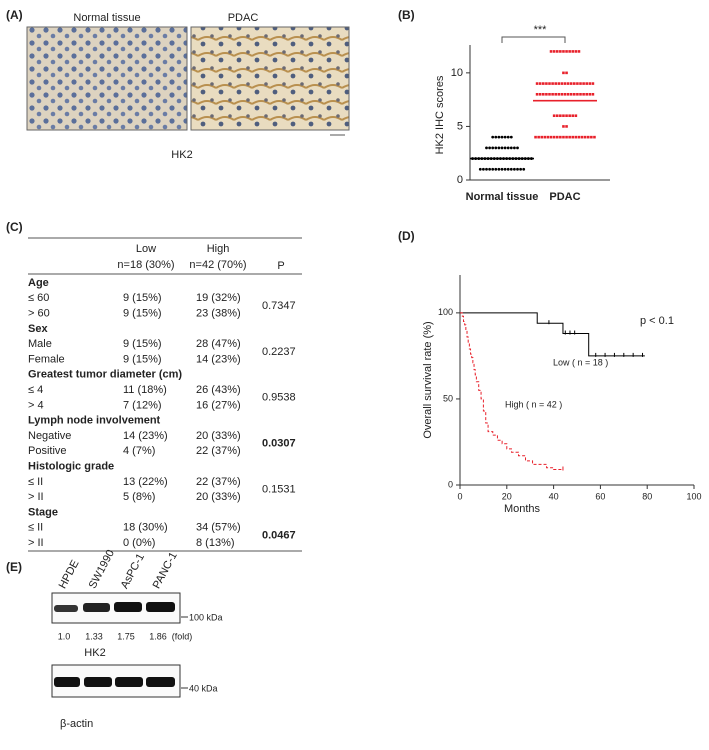 The image size is (709, 750). What do you see at coordinates (126, 636) in the screenshot?
I see `fold-value: 1.75` at bounding box center [126, 636].